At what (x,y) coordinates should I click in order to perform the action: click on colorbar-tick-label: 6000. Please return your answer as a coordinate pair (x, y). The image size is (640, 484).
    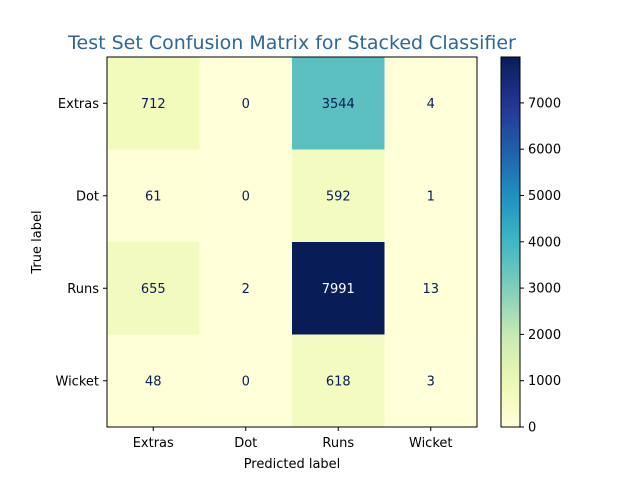
    Looking at the image, I should click on (544, 150).